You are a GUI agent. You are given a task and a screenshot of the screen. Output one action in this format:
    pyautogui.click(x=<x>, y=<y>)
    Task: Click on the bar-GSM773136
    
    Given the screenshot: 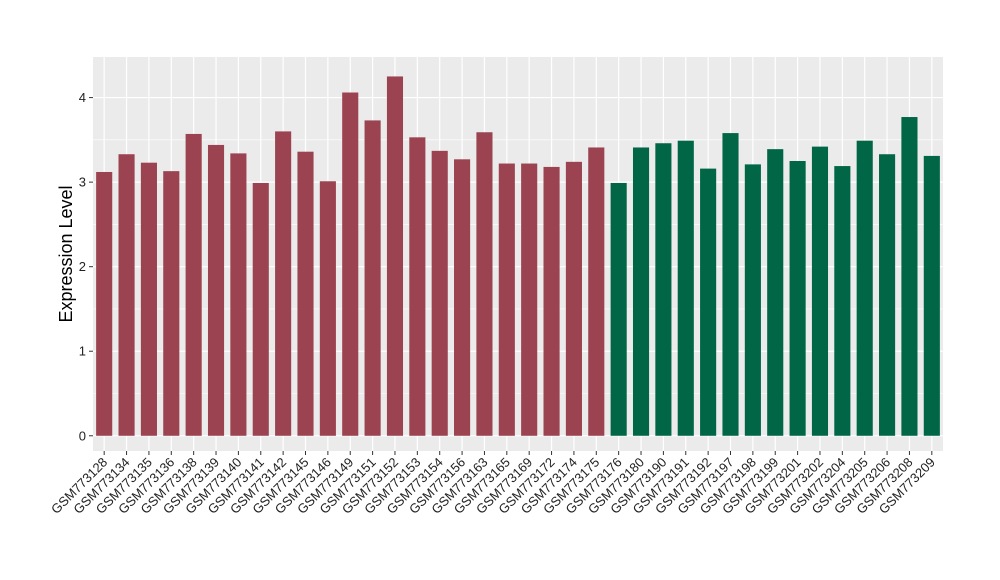 What is the action you would take?
    pyautogui.click(x=171, y=303)
    